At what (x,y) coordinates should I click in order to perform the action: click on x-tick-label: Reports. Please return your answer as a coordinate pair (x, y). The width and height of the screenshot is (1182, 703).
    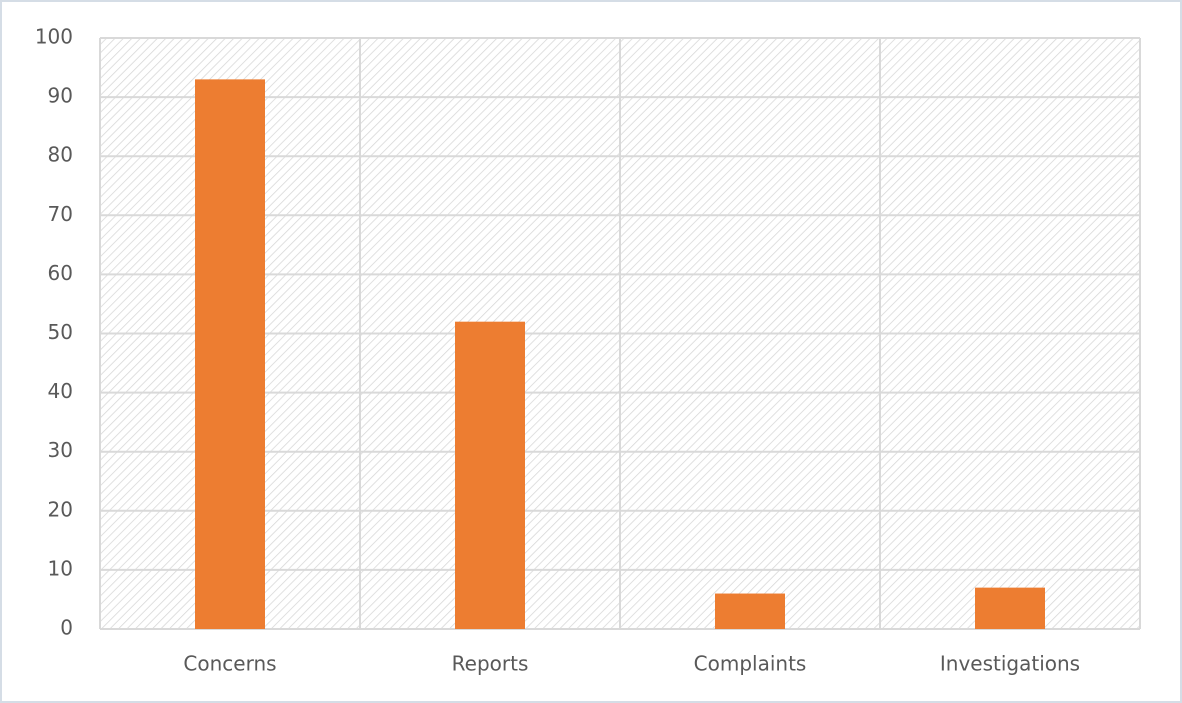
    Looking at the image, I should click on (490, 664).